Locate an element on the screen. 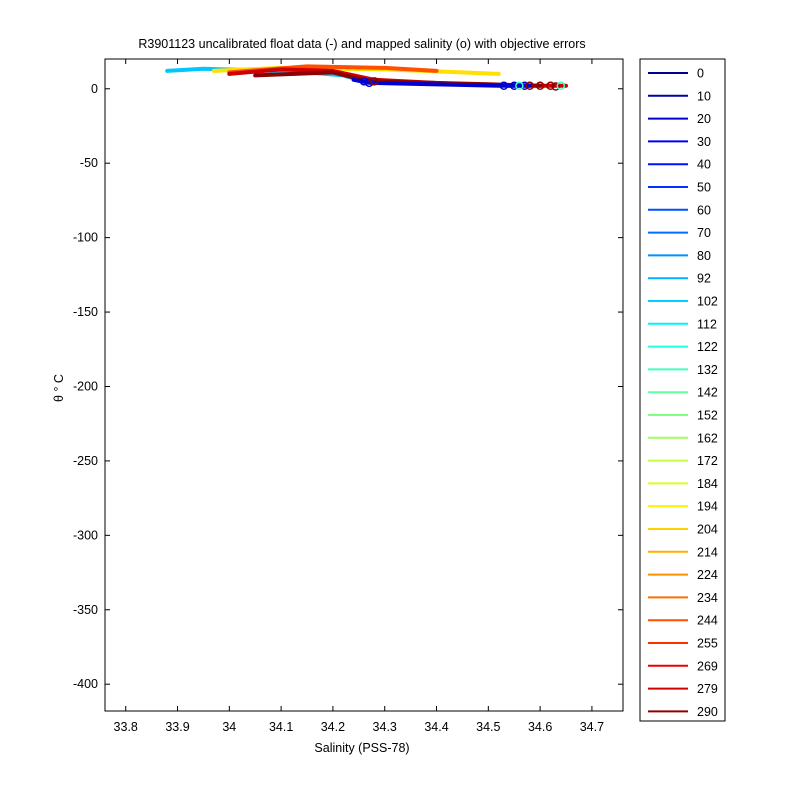 The image size is (800, 800). y-tick-label: -250 is located at coordinates (85, 461).